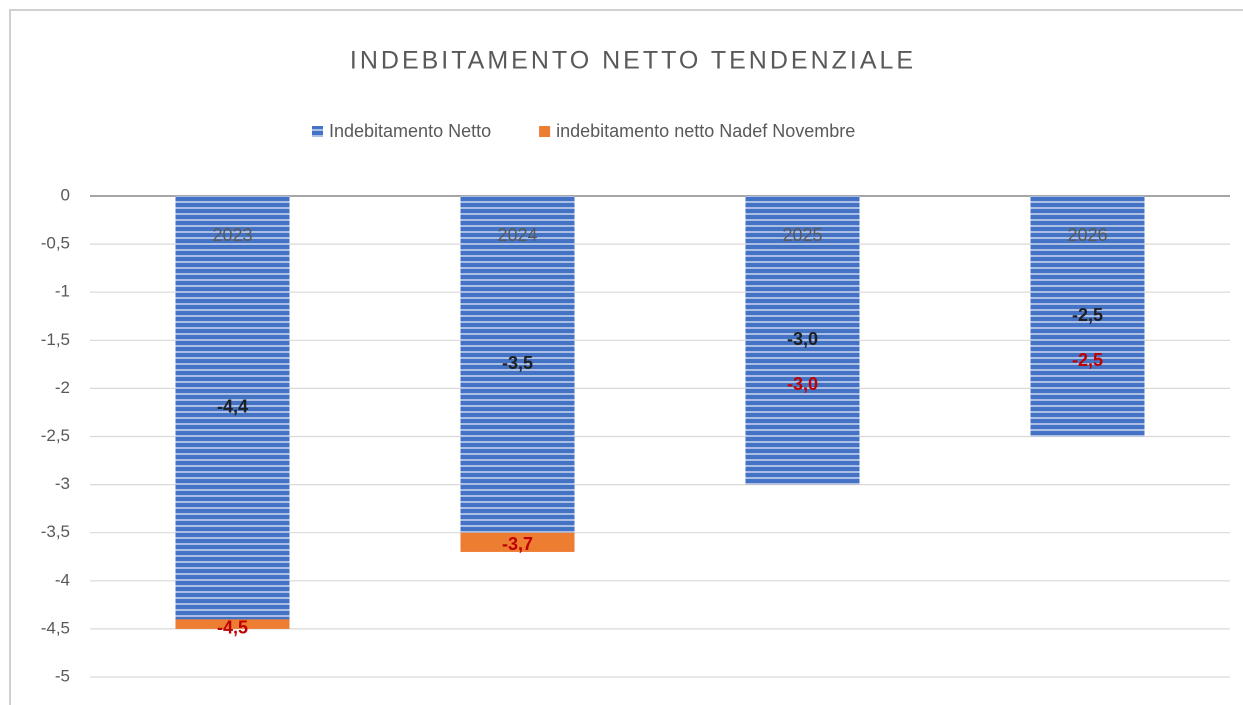  What do you see at coordinates (633, 61) in the screenshot?
I see `chart-title: INDEBITAMENTO NETTO TENDENZIALE` at bounding box center [633, 61].